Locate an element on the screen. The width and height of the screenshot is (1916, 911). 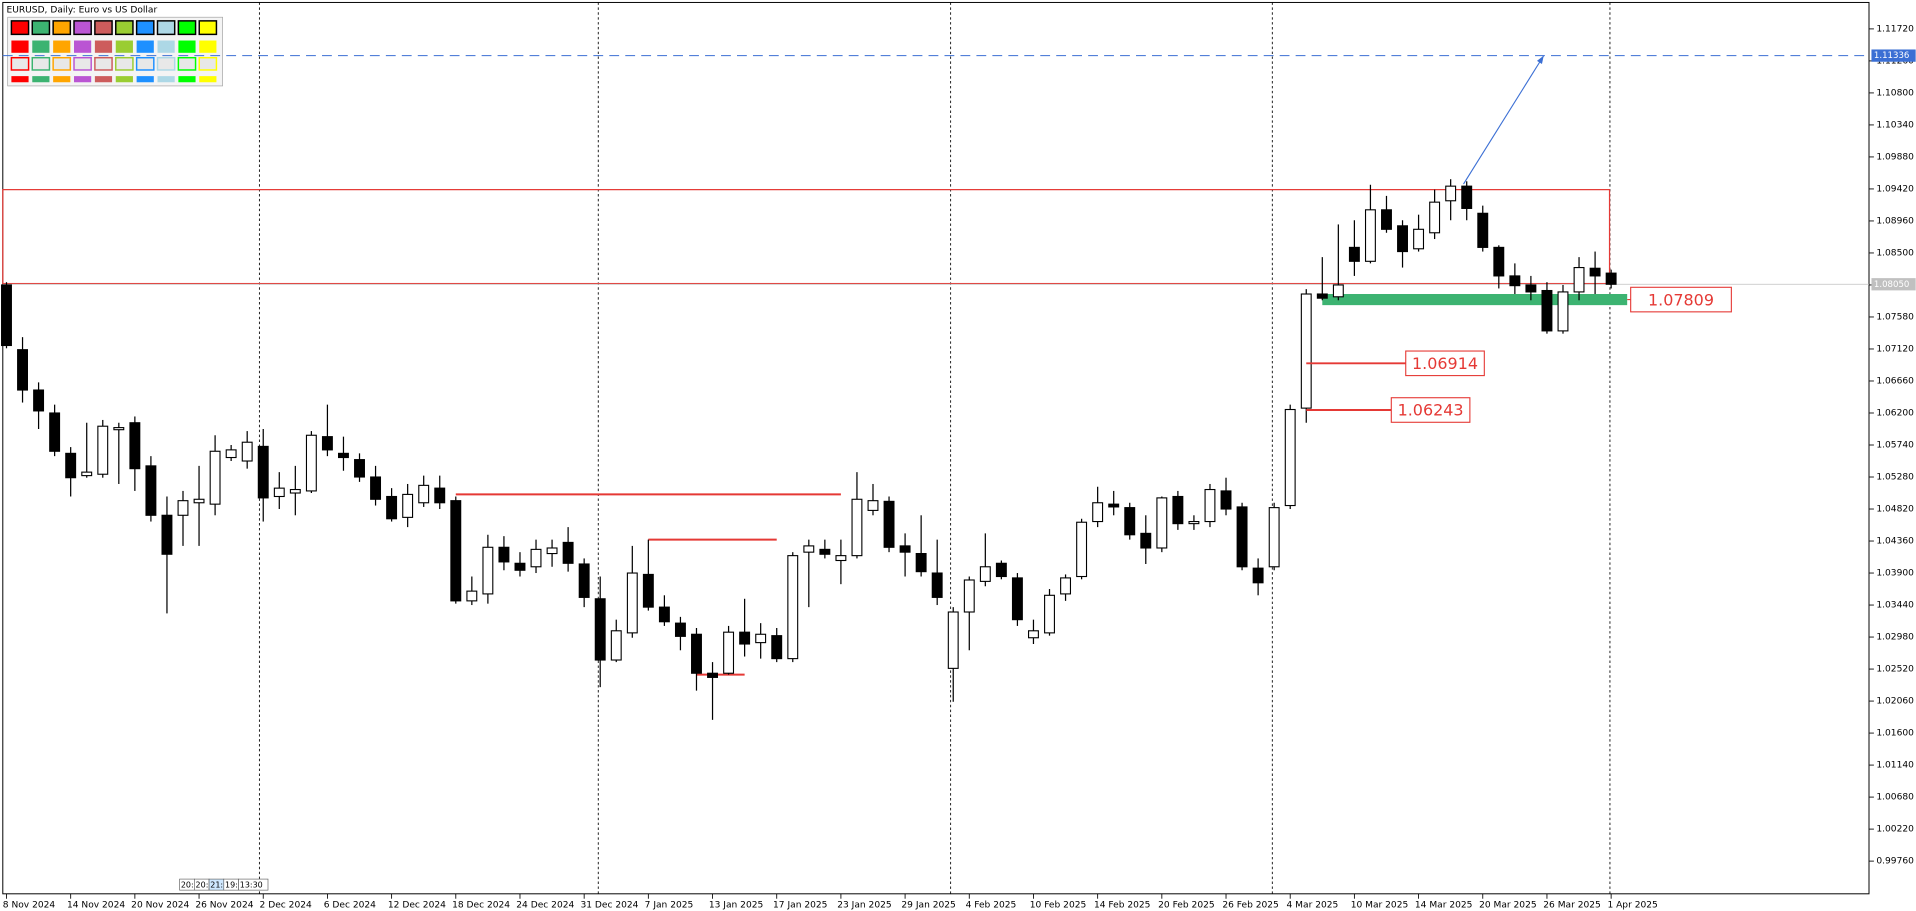
x-tick-label: 10 Mar 2025 is located at coordinates (1380, 905).